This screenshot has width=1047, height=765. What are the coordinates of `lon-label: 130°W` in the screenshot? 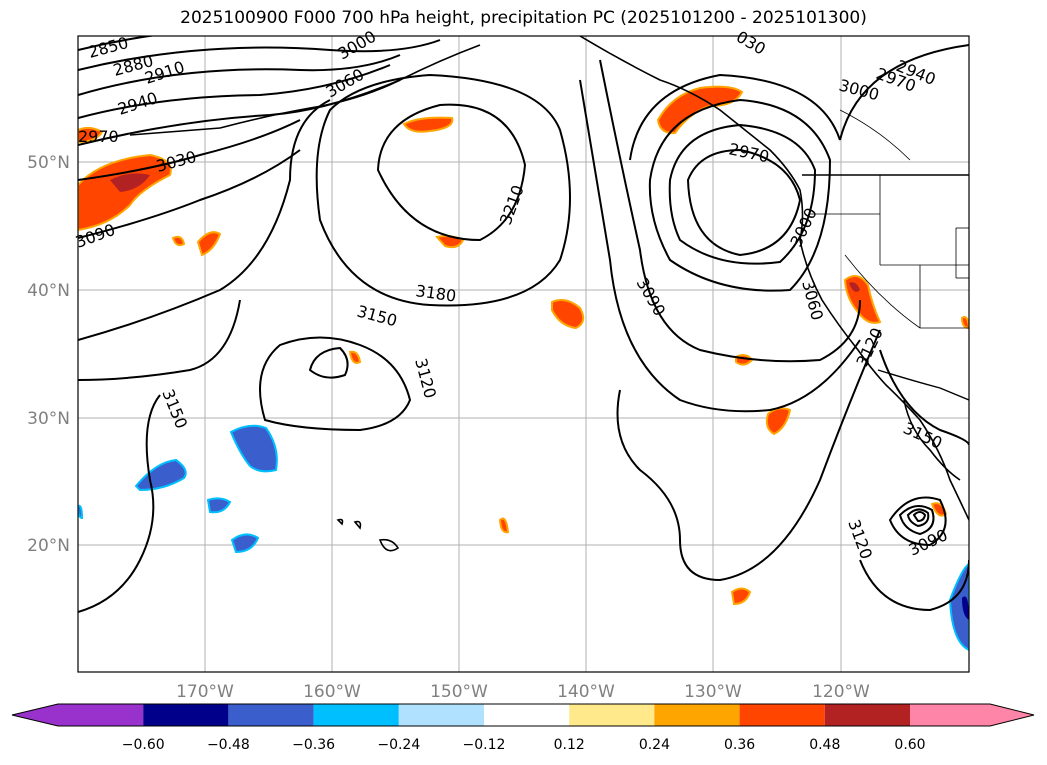 It's located at (713, 692).